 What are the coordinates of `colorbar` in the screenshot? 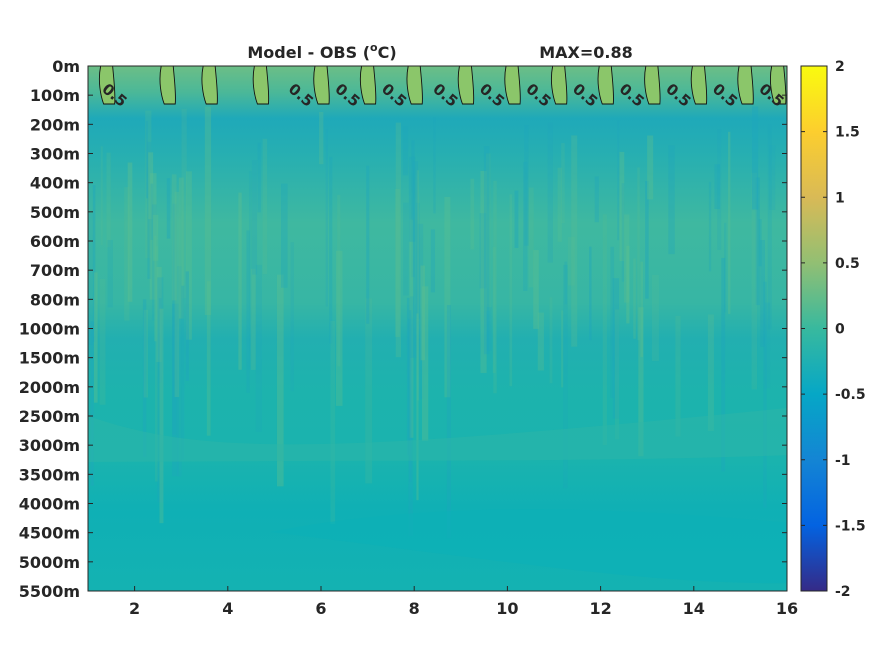 It's located at (814, 328).